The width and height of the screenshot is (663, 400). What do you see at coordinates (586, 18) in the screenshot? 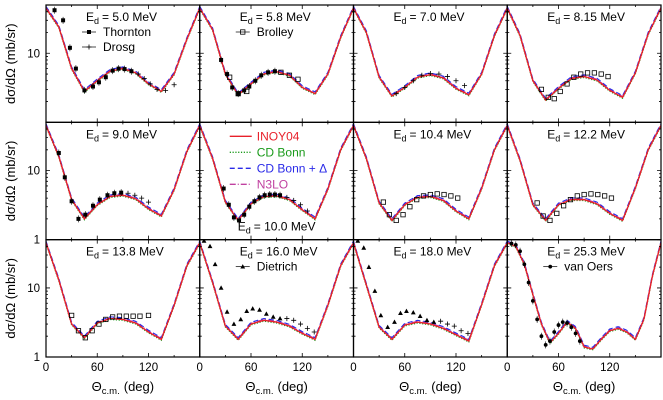
I see `panel-energy-label: Ed = 8.15 MeV` at bounding box center [586, 18].